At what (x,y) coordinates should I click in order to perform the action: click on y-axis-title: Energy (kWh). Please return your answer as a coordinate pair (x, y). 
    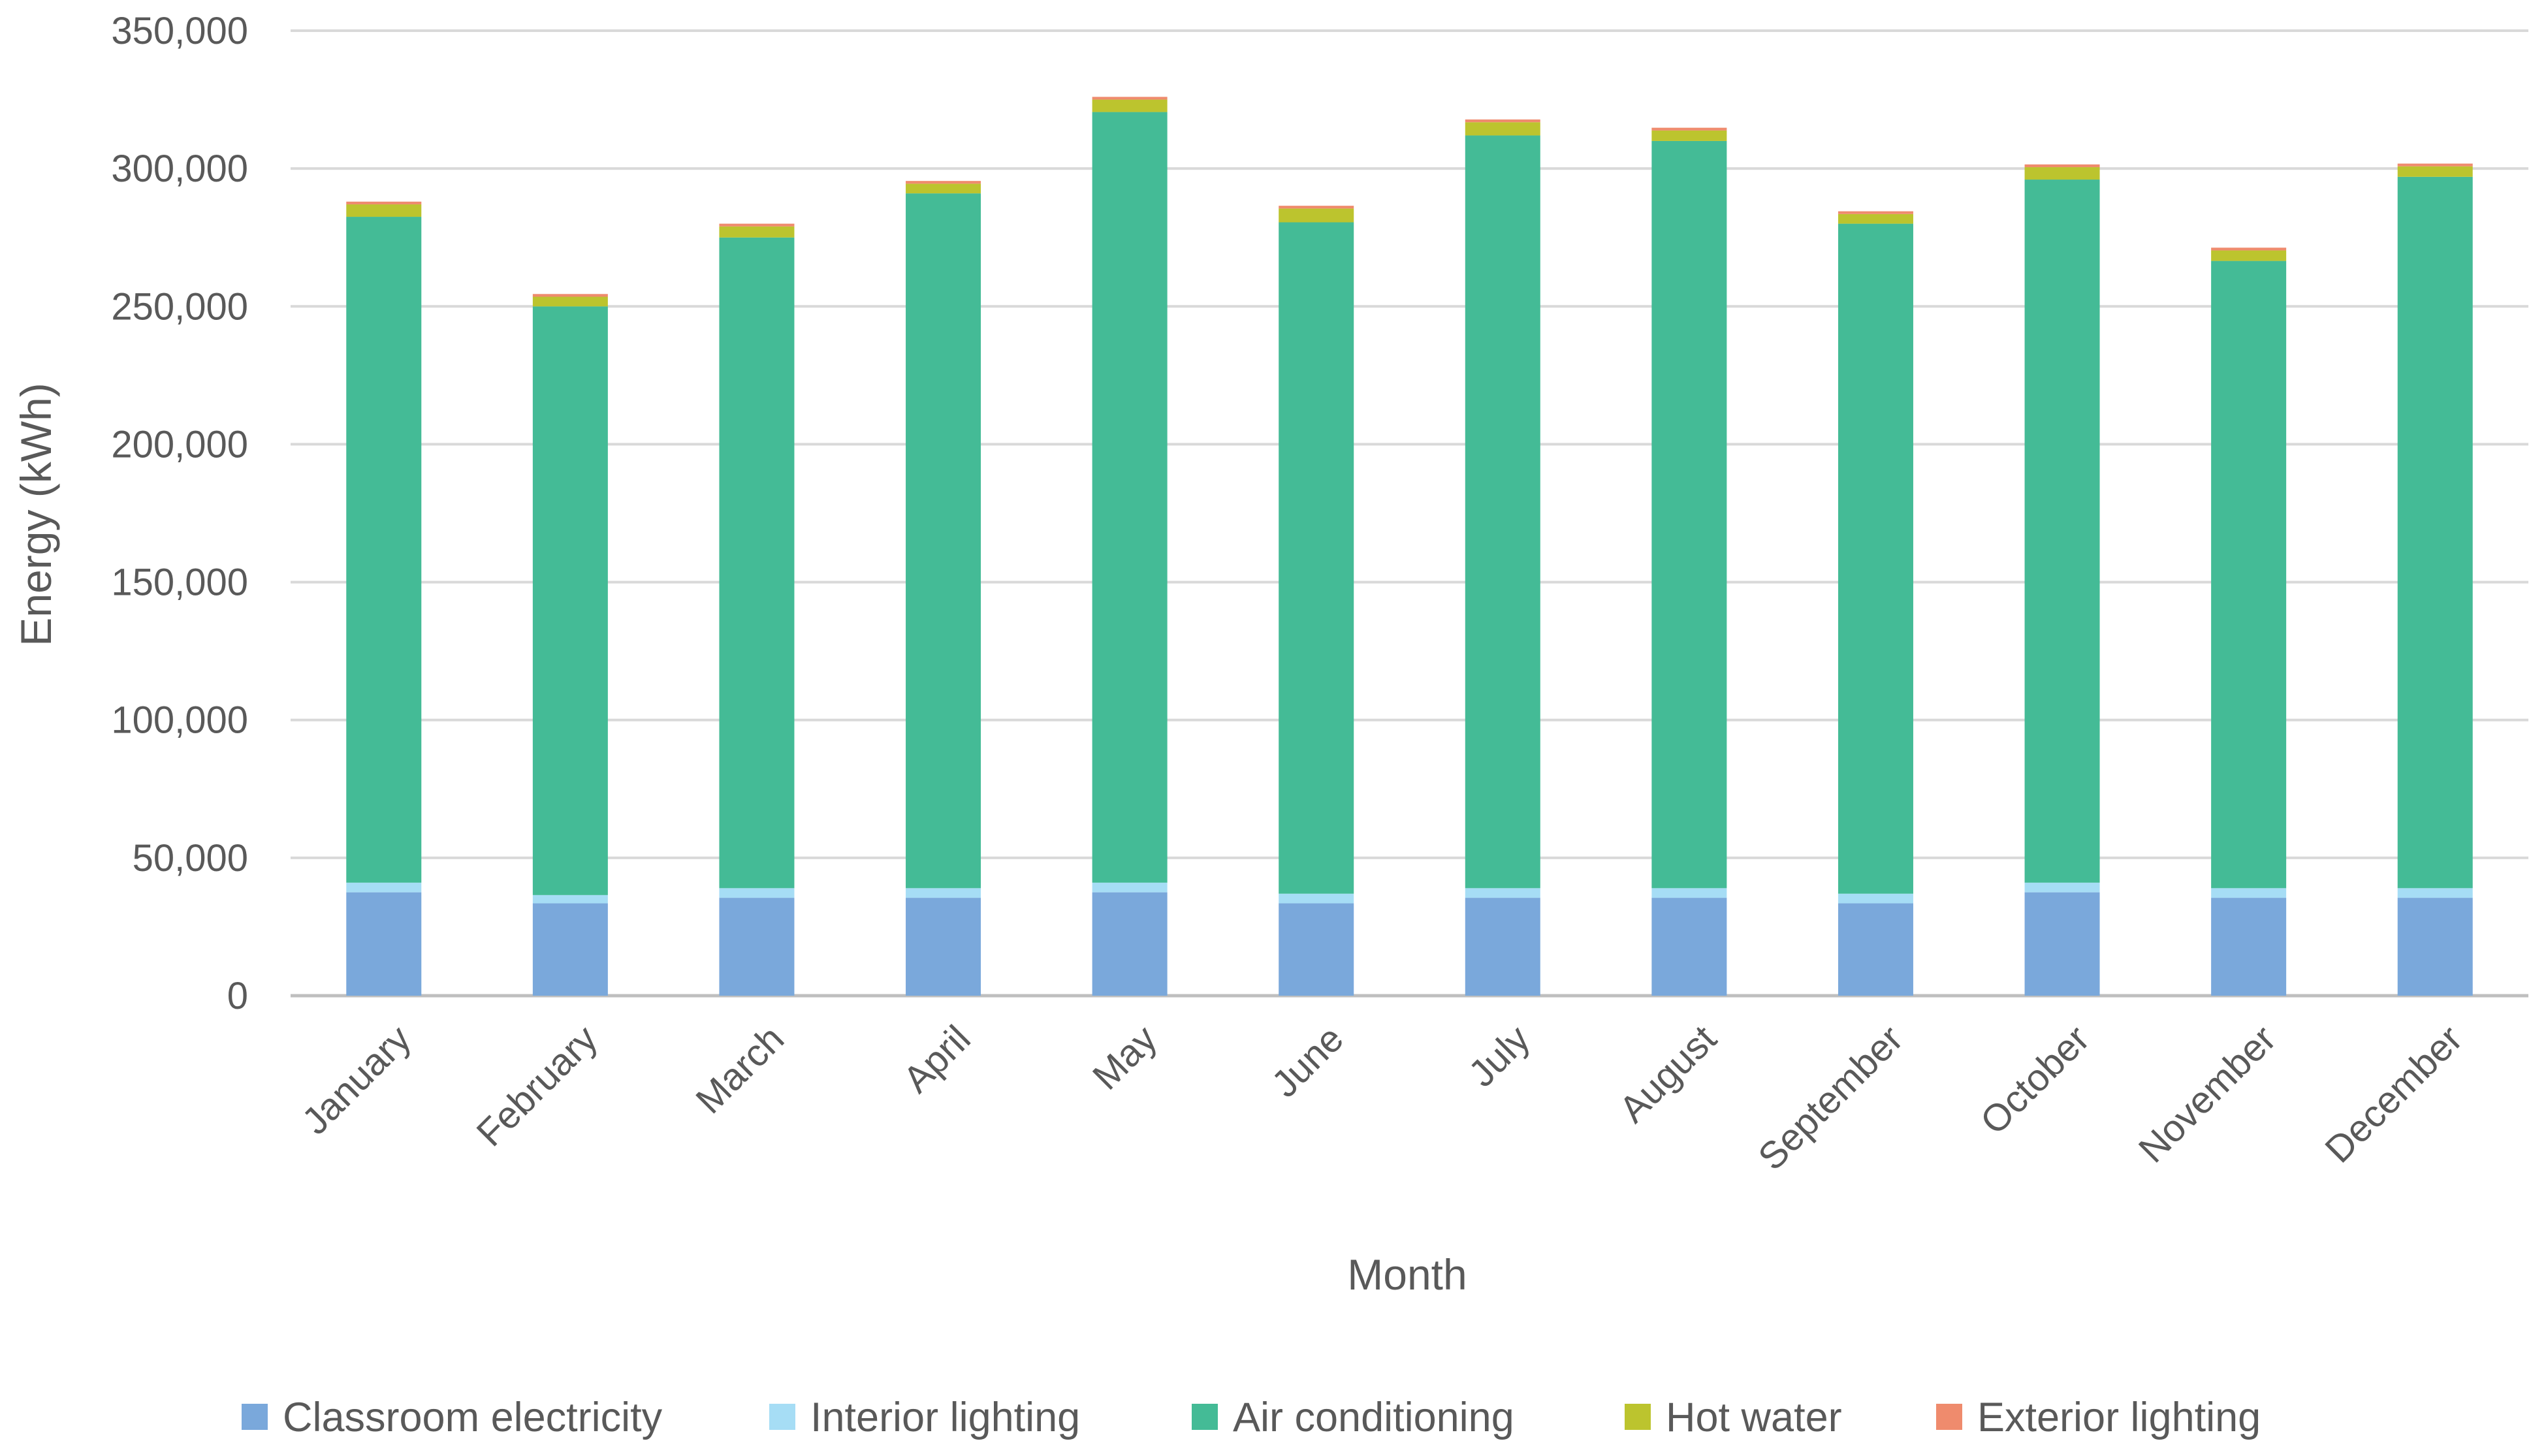
    Looking at the image, I should click on (36, 515).